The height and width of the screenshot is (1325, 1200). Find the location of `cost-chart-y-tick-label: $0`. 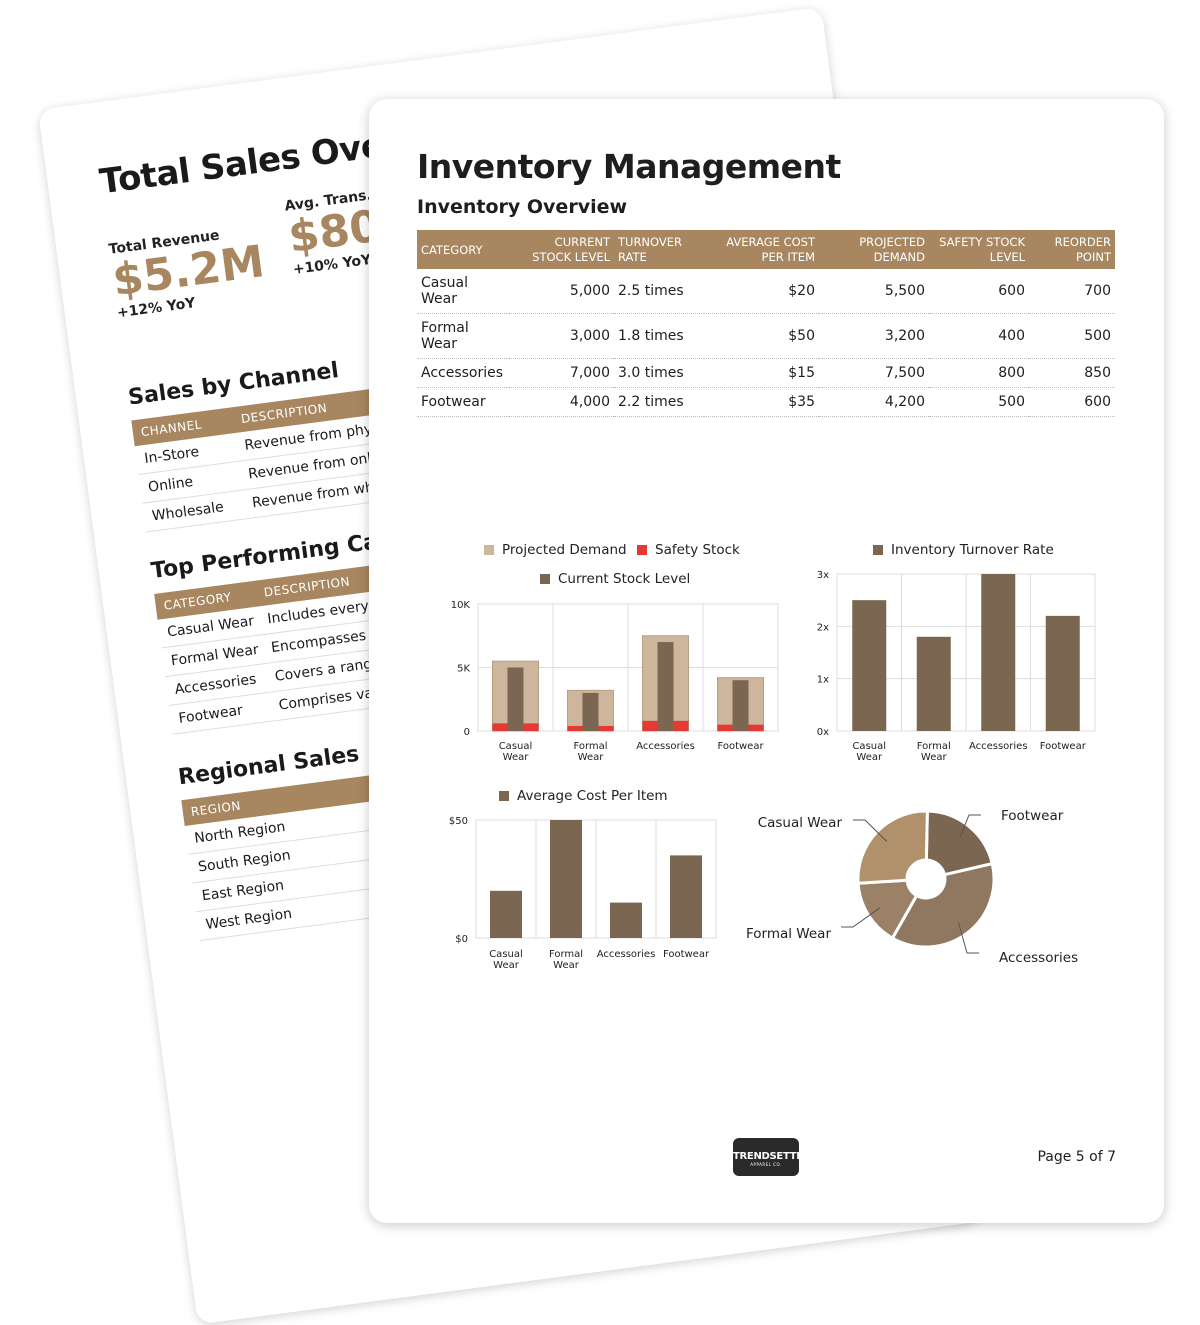

cost-chart-y-tick-label: $0 is located at coordinates (461, 939).